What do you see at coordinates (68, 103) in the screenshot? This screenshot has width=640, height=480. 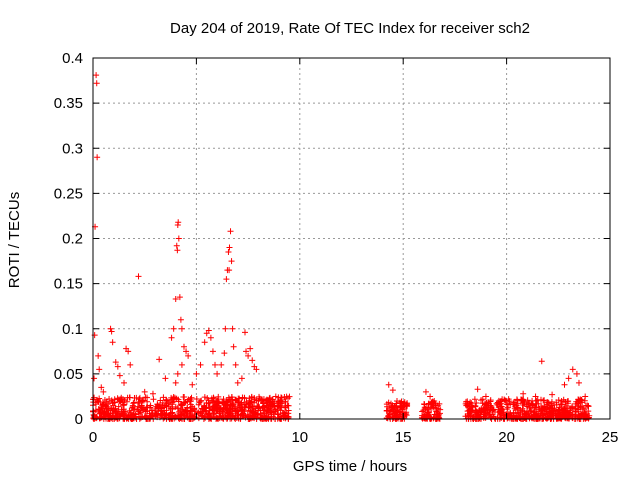 I see `y-tick-label: 0.35` at bounding box center [68, 103].